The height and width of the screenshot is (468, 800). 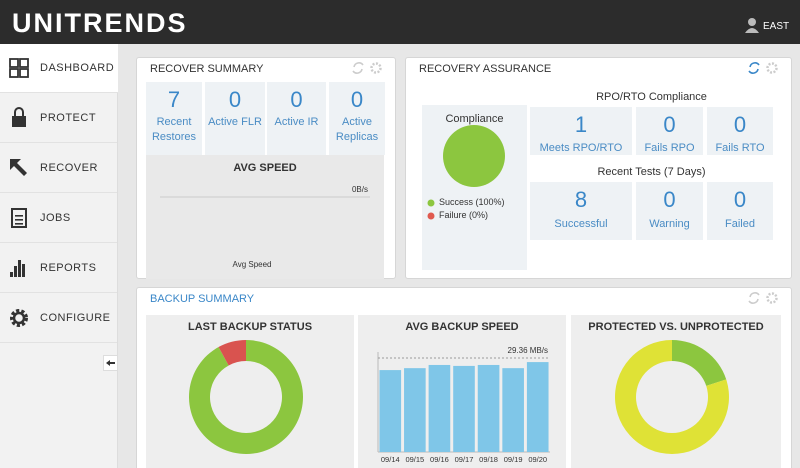 What do you see at coordinates (474, 187) in the screenshot?
I see `compliance-box` at bounding box center [474, 187].